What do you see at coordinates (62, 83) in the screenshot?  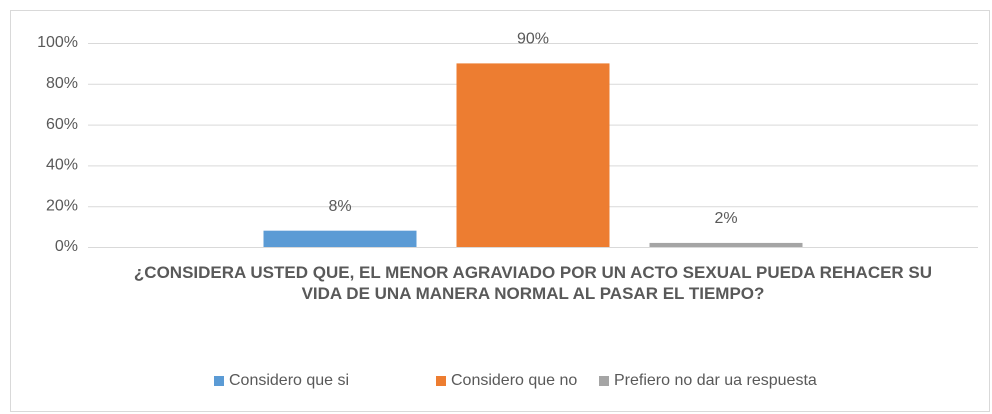 I see `y-tick-label: 80%` at bounding box center [62, 83].